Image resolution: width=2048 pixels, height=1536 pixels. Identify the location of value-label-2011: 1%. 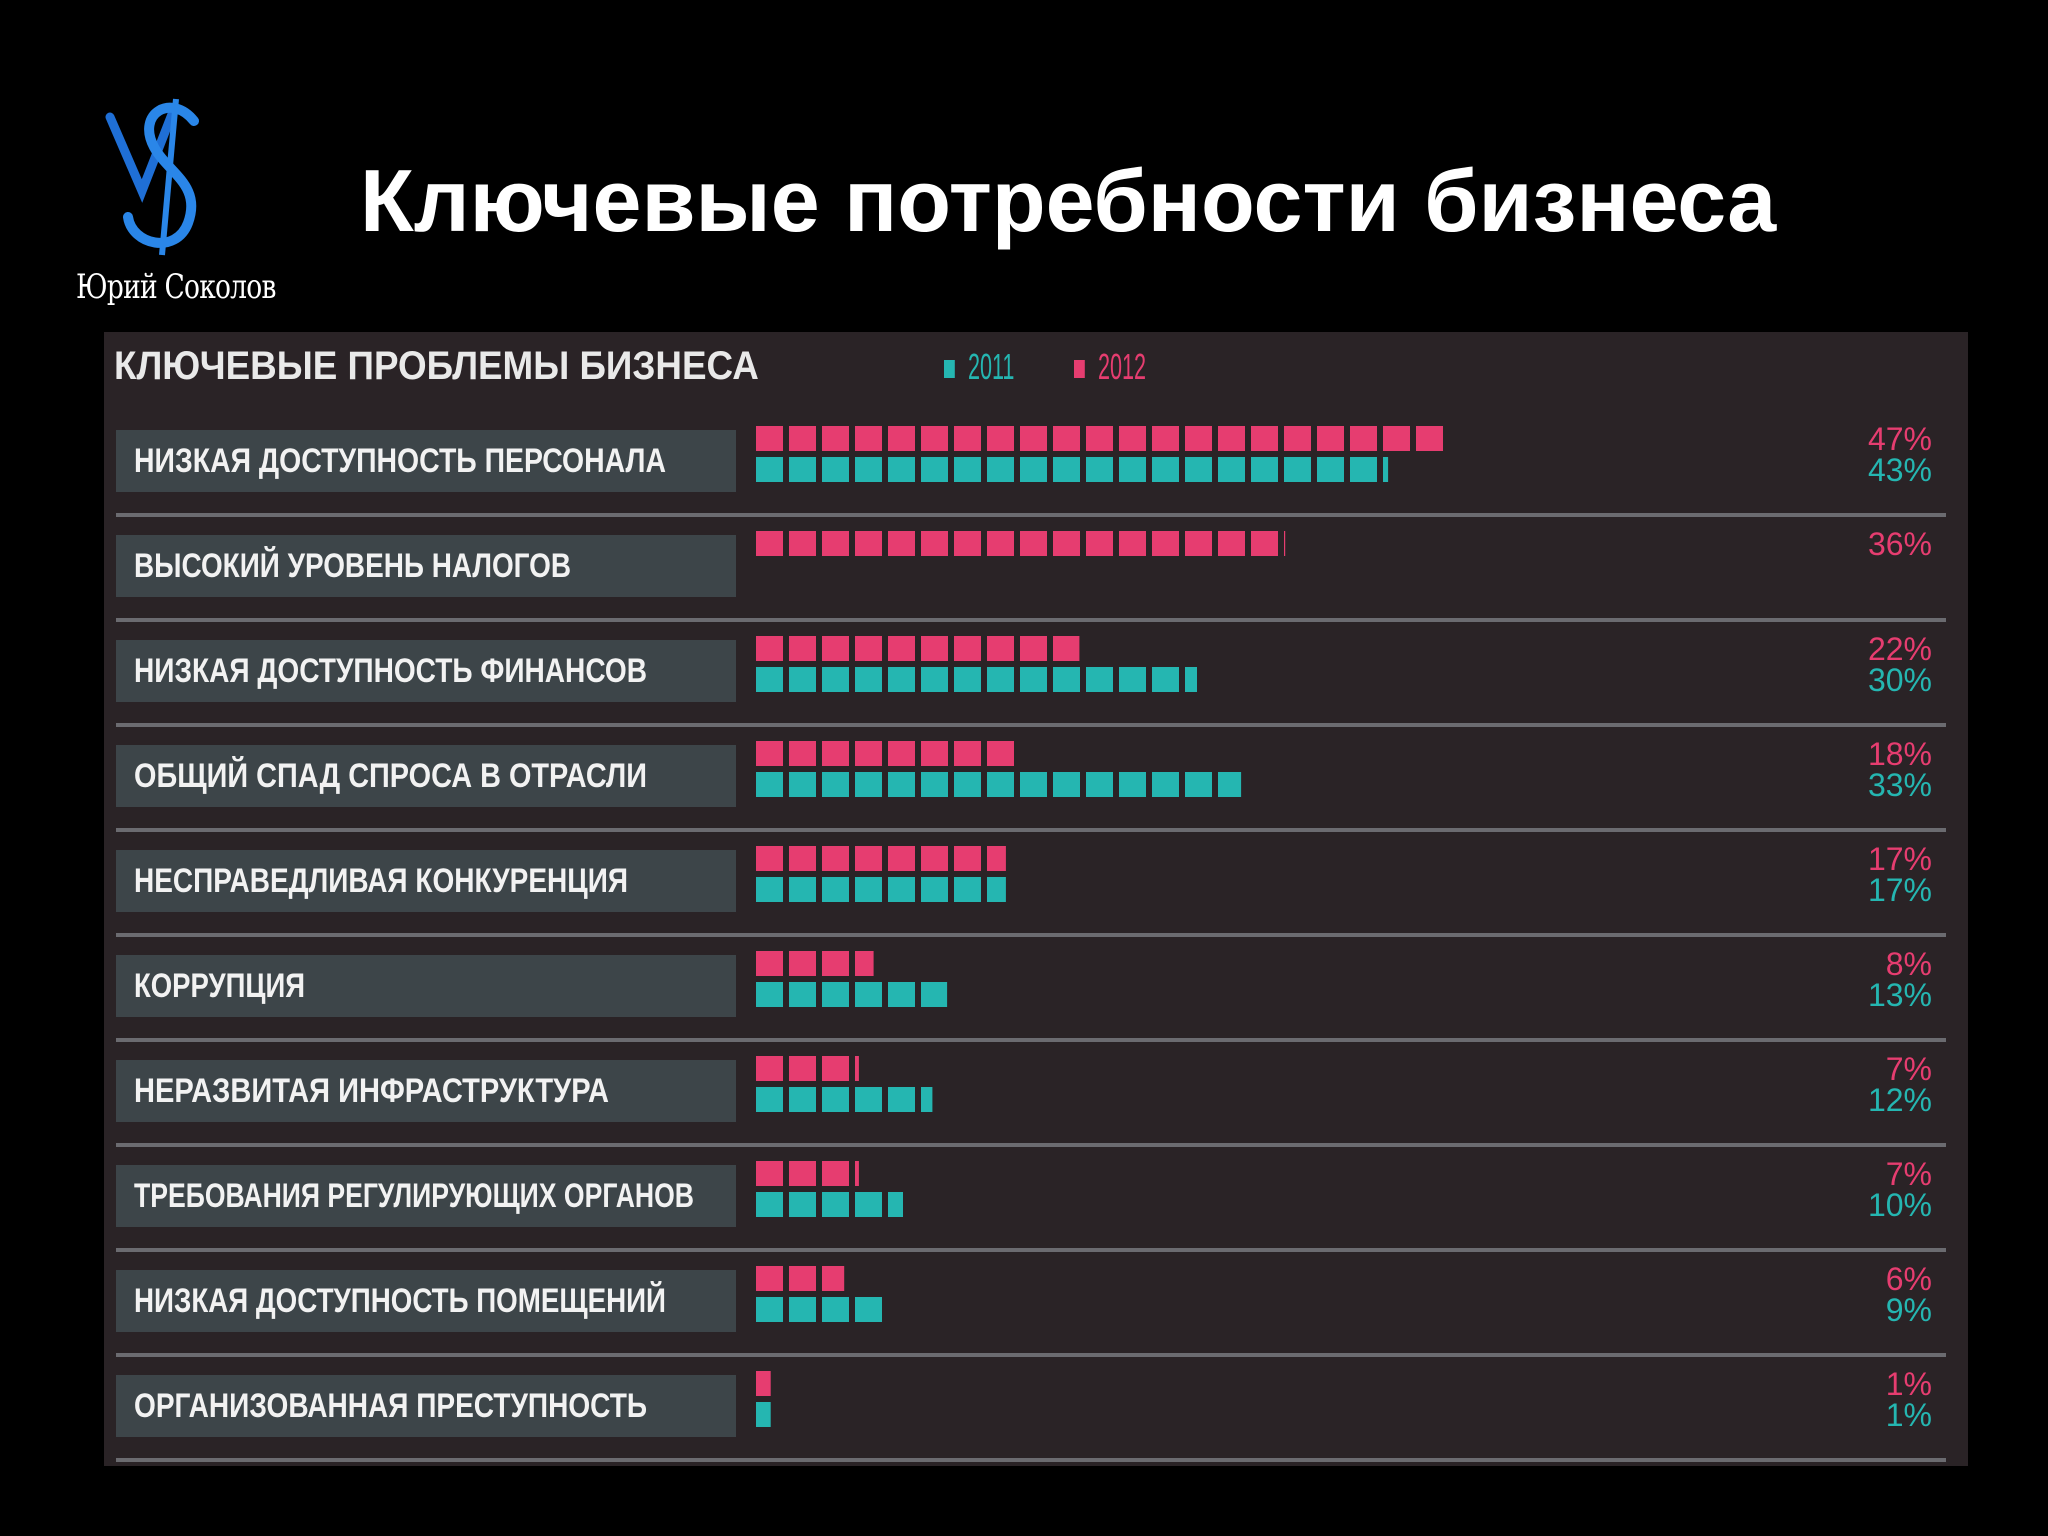
(1909, 1415).